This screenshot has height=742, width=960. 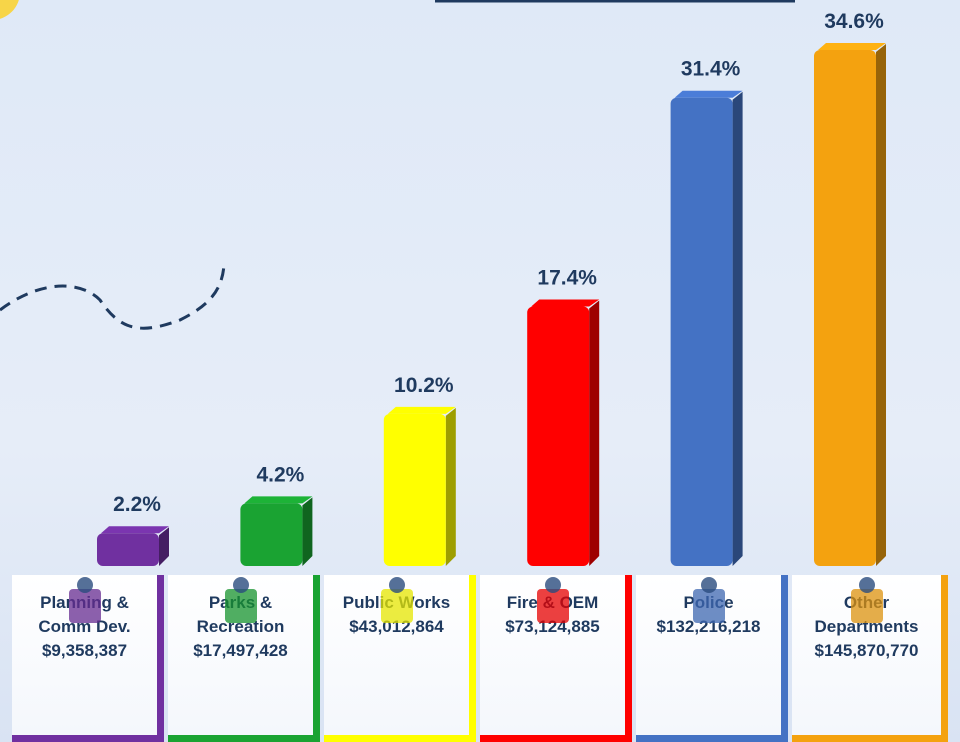 I want to click on value-label: 10.2%, so click(x=424, y=385).